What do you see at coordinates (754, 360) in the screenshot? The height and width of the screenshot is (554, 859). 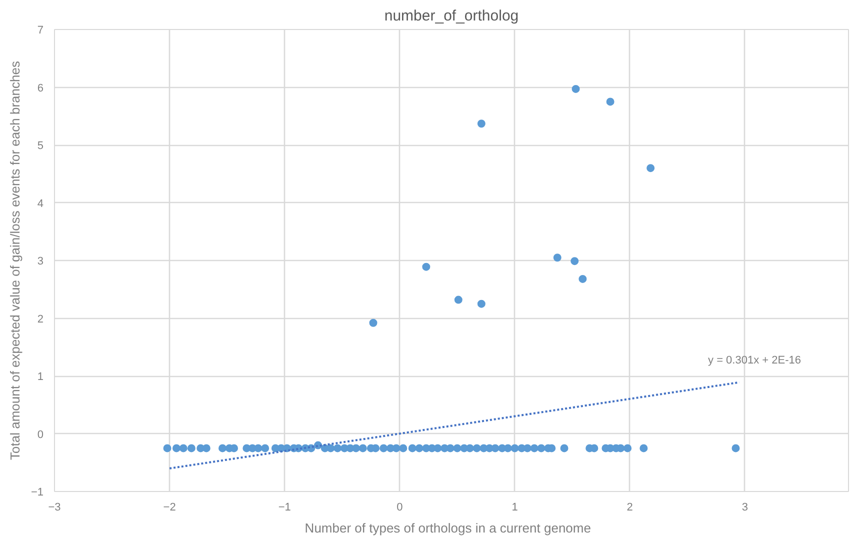 I see `annotation: y = 0.301x + 2E-16` at bounding box center [754, 360].